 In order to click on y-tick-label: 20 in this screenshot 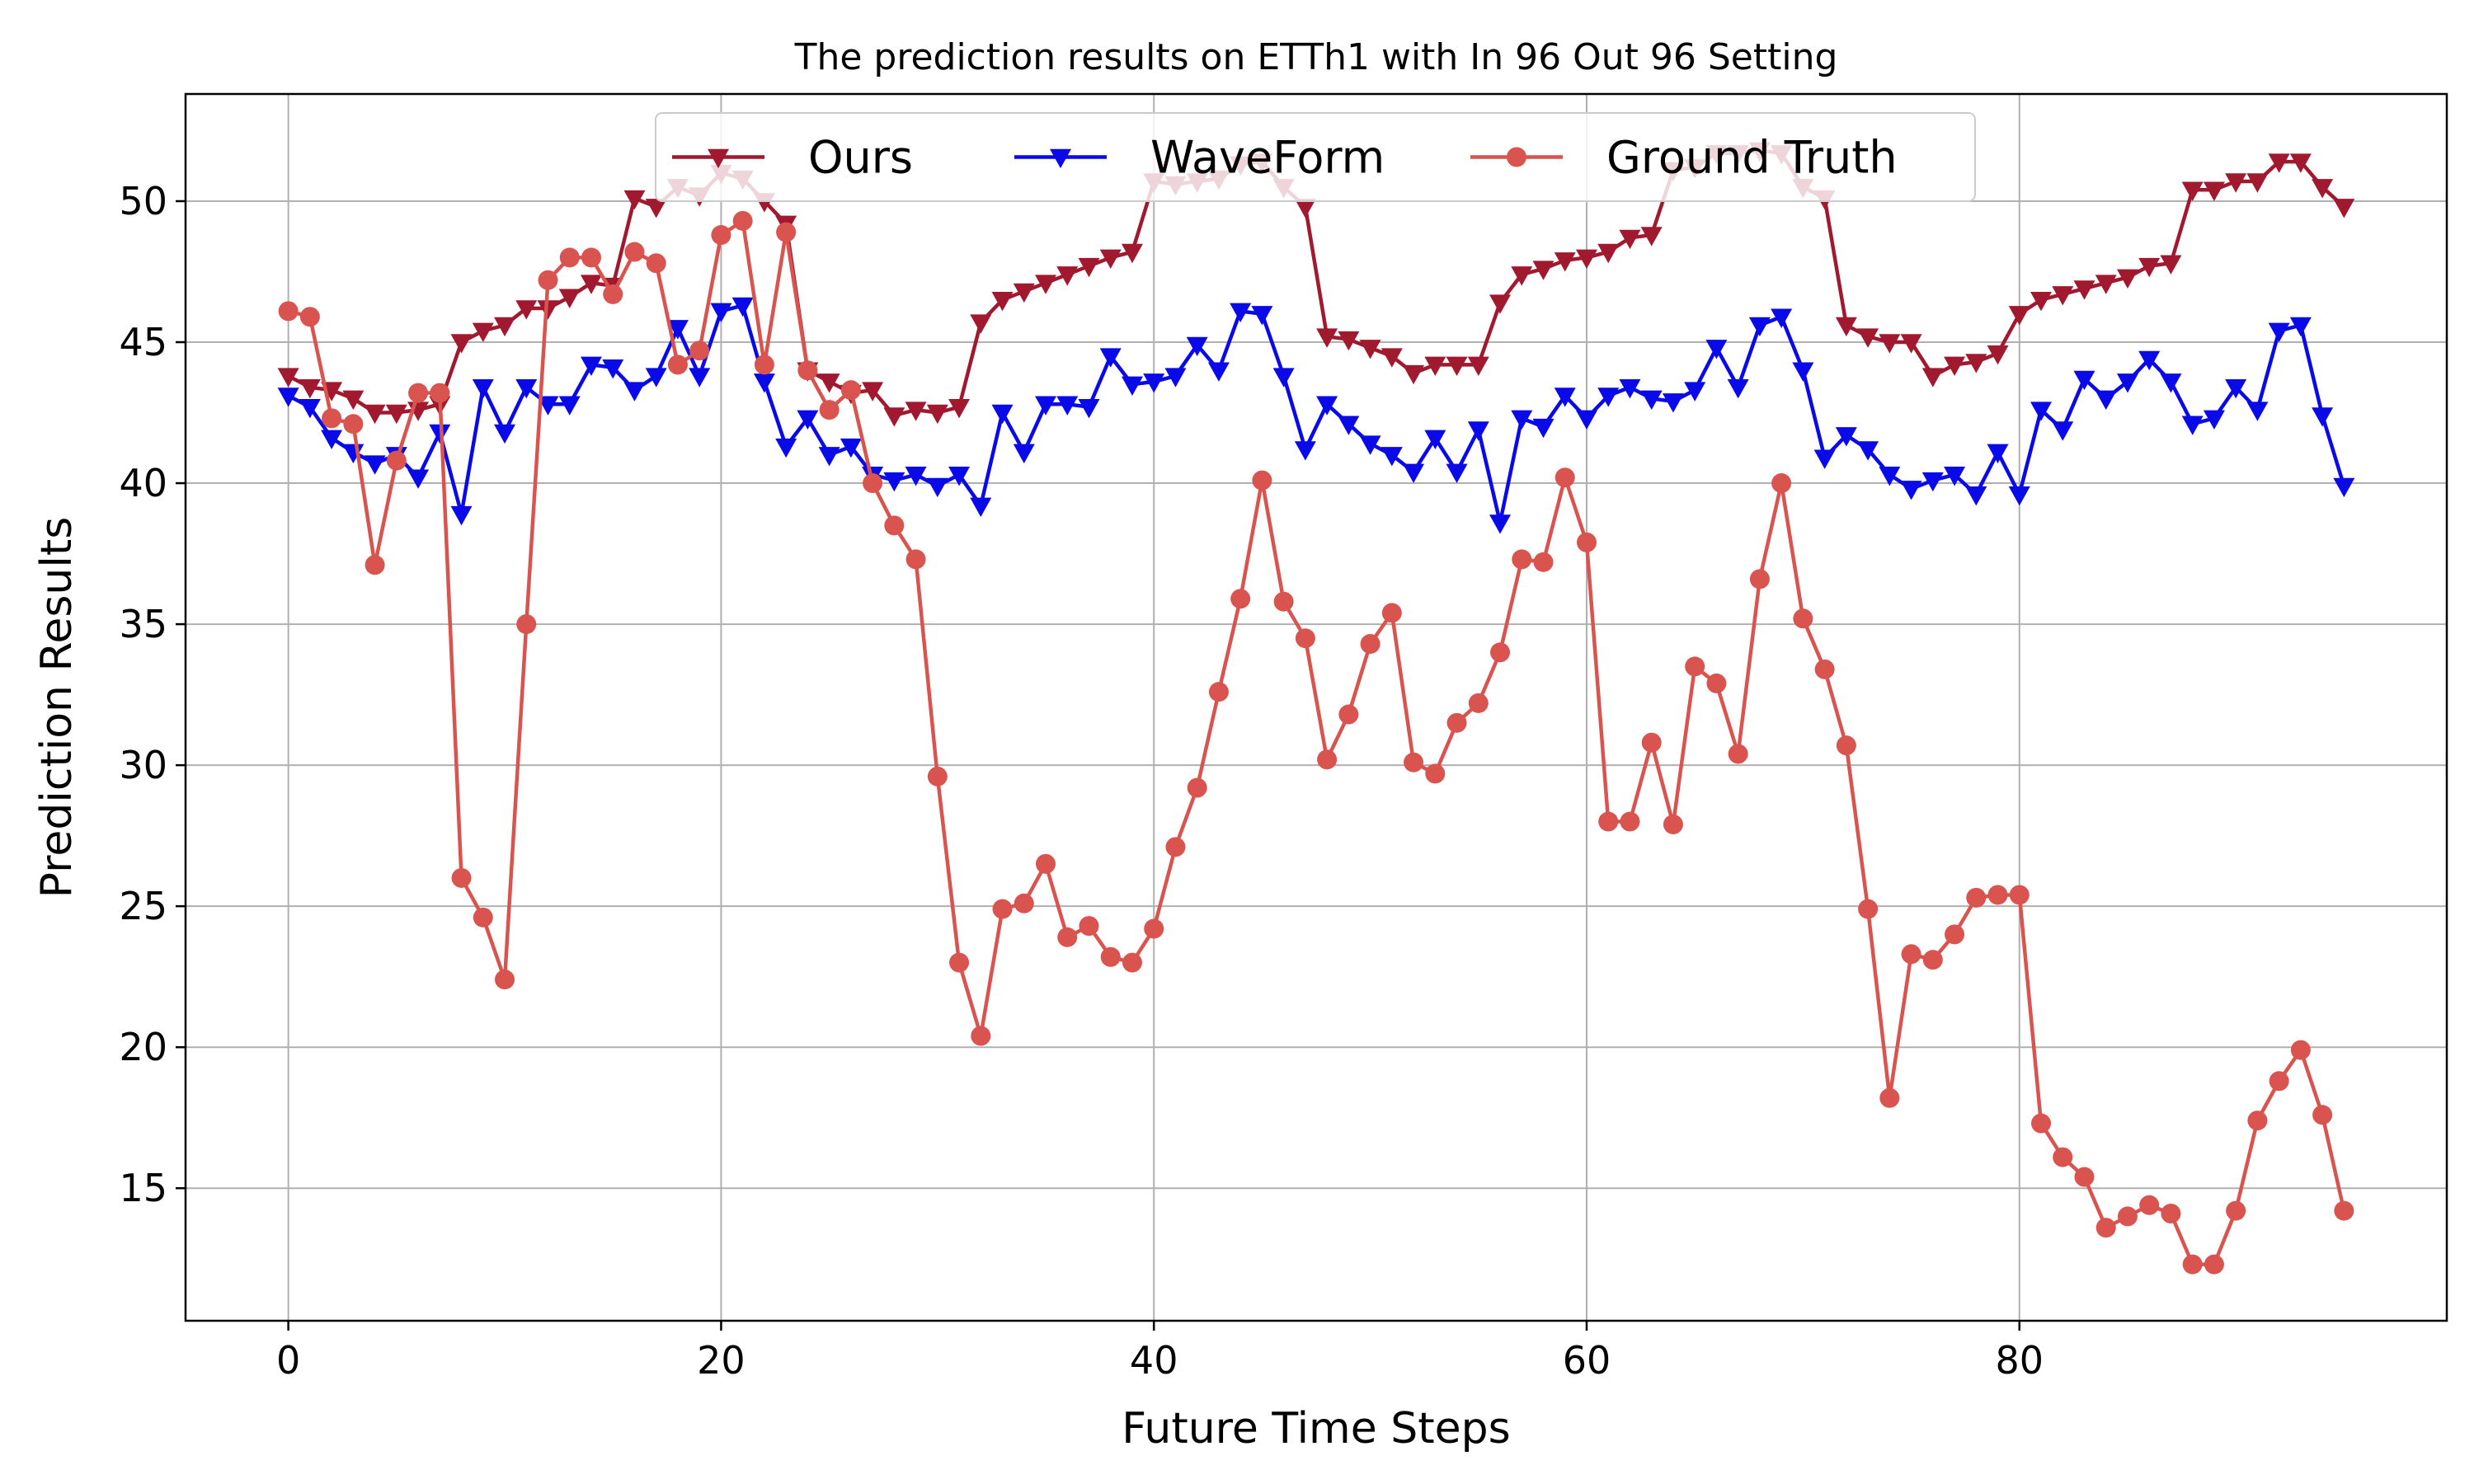, I will do `click(143, 1047)`.